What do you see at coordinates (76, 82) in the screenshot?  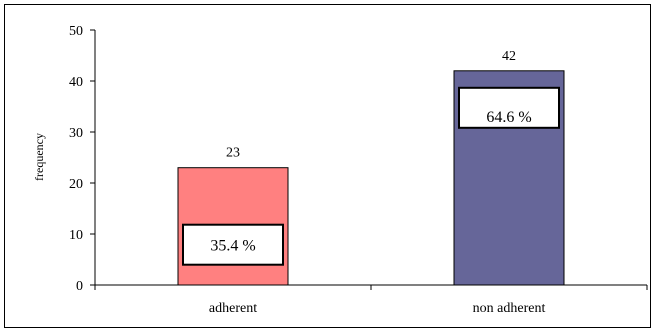 I see `y-tick-label: 40` at bounding box center [76, 82].